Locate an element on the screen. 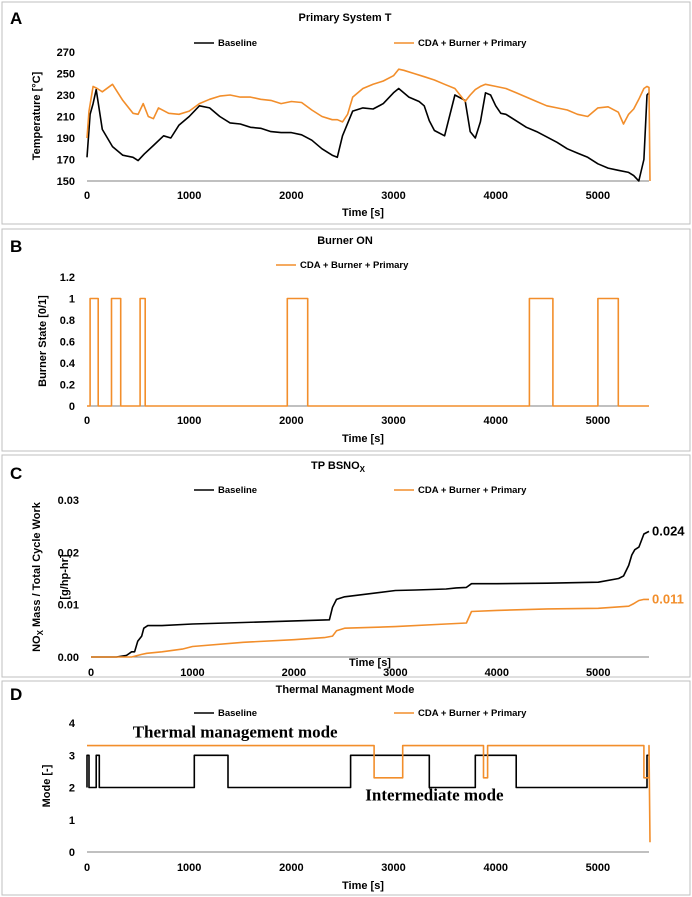  chart-title: TP BSNOX is located at coordinates (338, 467).